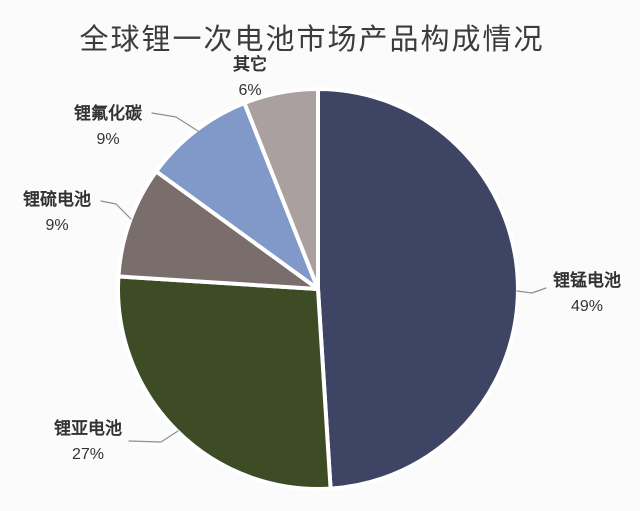  Describe the element at coordinates (116, 210) in the screenshot. I see `leader-line-sulfur` at that location.